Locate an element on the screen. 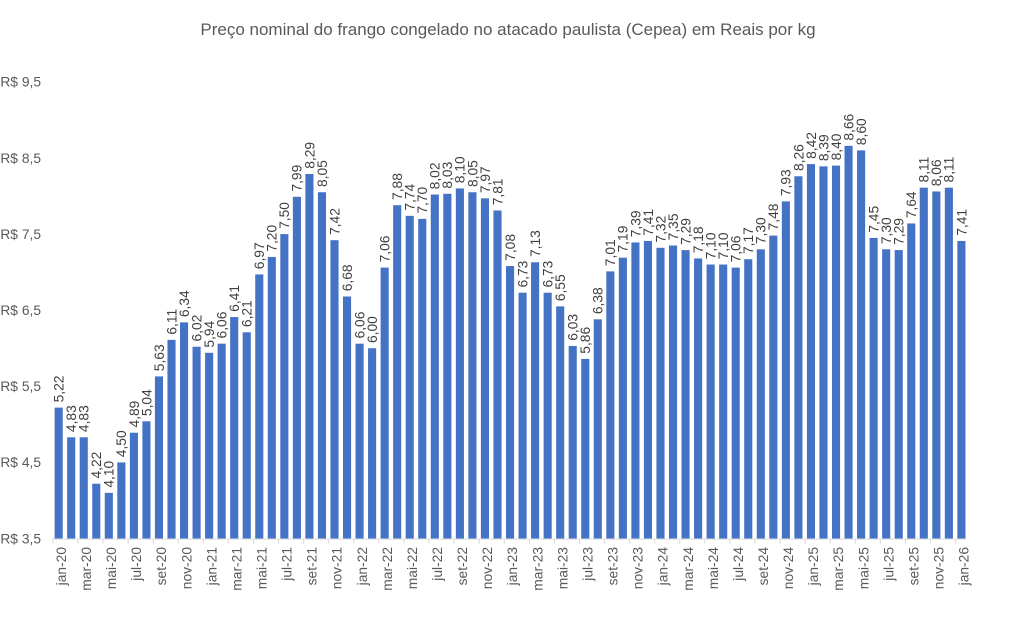 The width and height of the screenshot is (1011, 634). svg-text: mar-20 is located at coordinates (86, 569).